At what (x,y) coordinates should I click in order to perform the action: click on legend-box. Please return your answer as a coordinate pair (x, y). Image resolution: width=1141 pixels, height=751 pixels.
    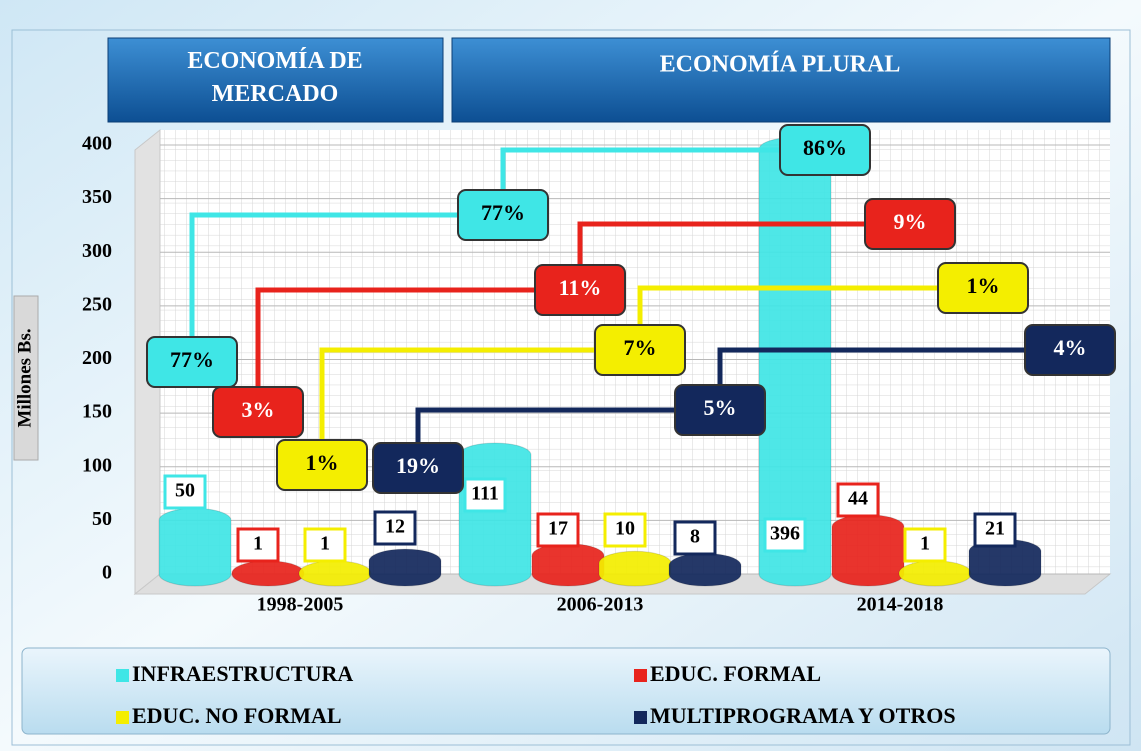
    Looking at the image, I should click on (566, 691).